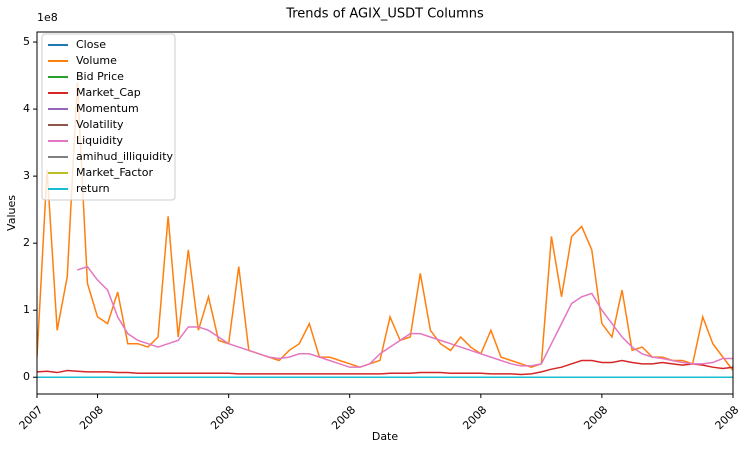 The image size is (753, 450). Describe the element at coordinates (30, 417) in the screenshot. I see `x-tick-label: 2007` at that location.